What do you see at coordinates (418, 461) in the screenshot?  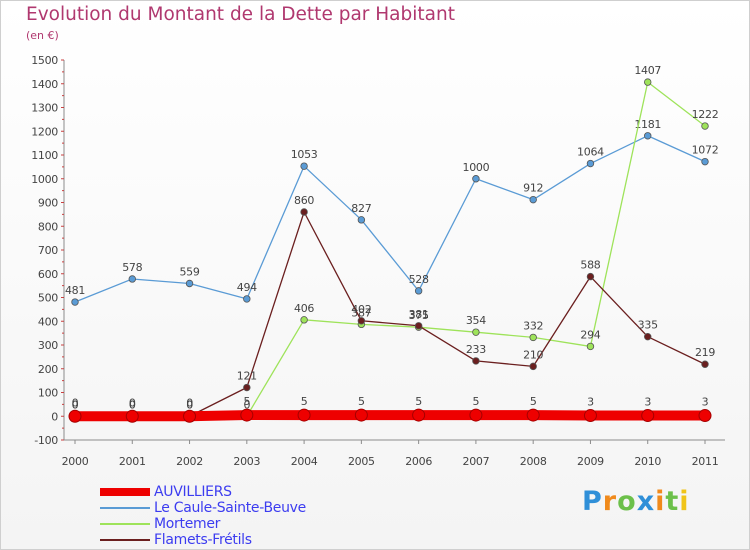 I see `x-tick-label: 2006` at bounding box center [418, 461].